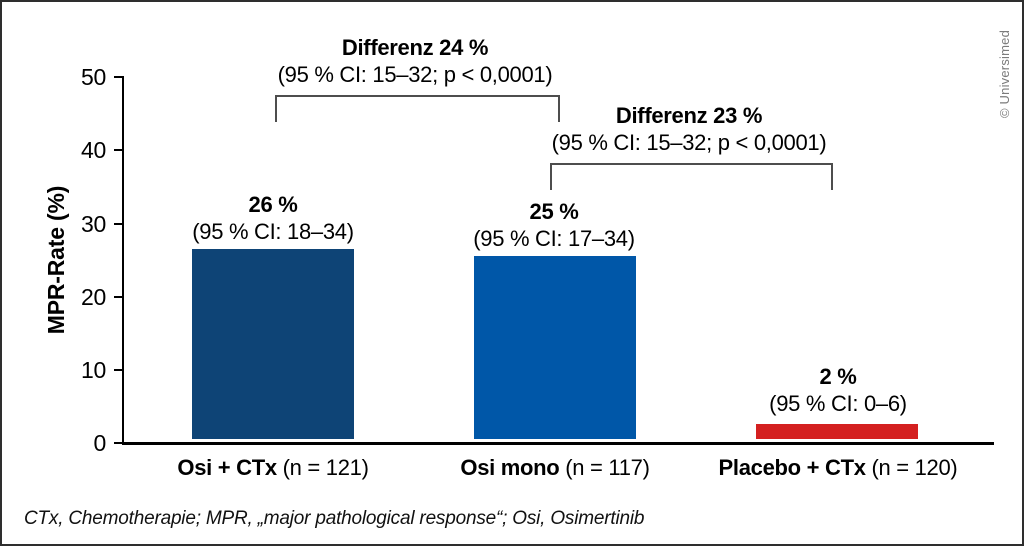 This screenshot has width=1024, height=546. I want to click on category-name: Placebo + CTx, so click(792, 467).